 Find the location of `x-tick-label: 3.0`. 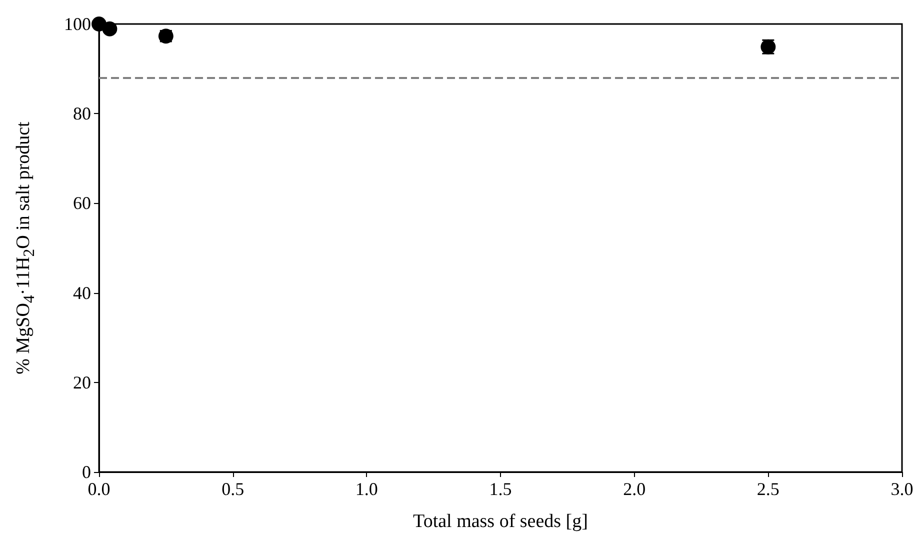

x-tick-label: 3.0 is located at coordinates (902, 489).